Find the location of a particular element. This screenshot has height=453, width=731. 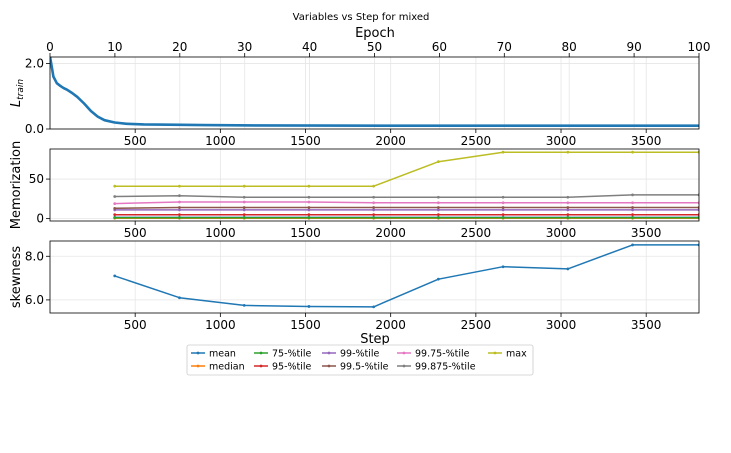

epoch-tick-label: 50 is located at coordinates (374, 47).